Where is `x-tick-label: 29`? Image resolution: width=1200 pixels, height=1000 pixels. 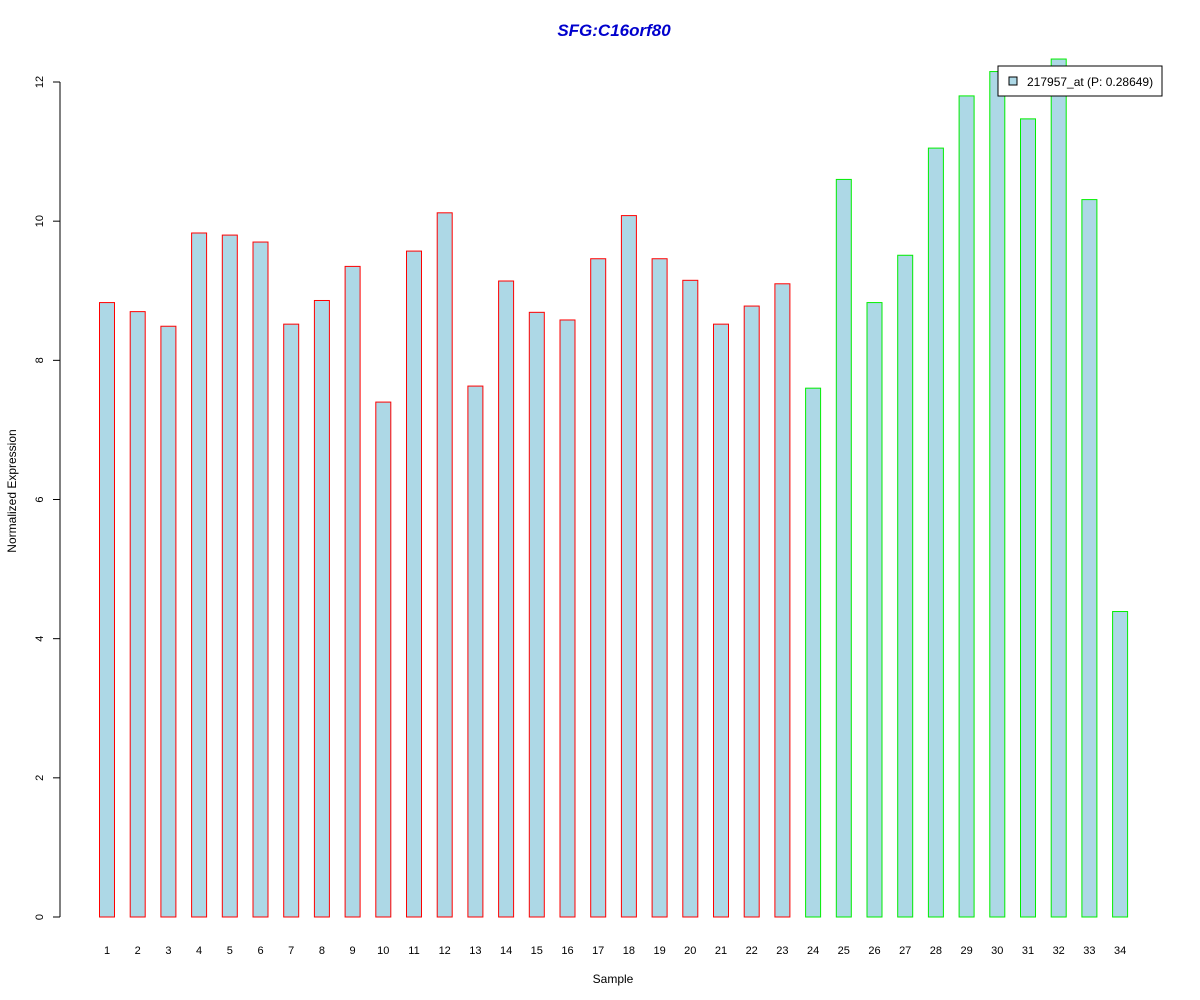
x-tick-label: 29 is located at coordinates (966, 951).